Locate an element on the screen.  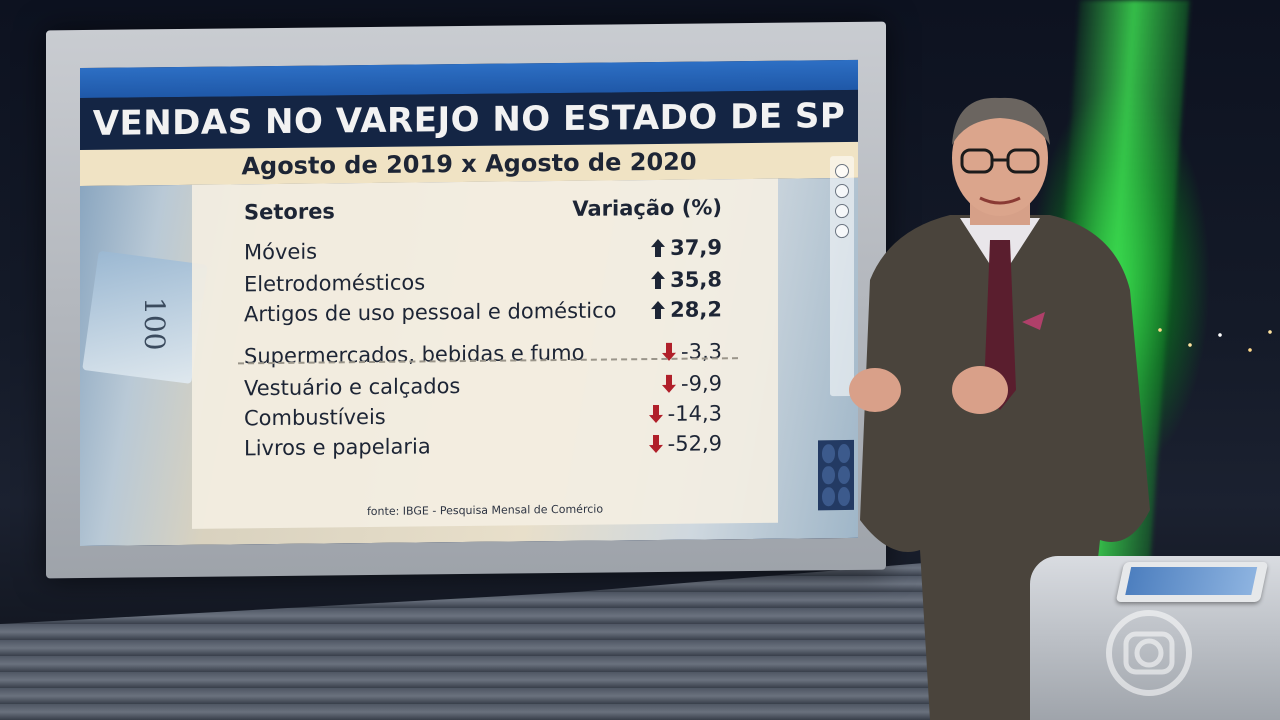
graphic-title: VENDAS NO VAREJO NO ESTADO DE SP is located at coordinates (469, 120).